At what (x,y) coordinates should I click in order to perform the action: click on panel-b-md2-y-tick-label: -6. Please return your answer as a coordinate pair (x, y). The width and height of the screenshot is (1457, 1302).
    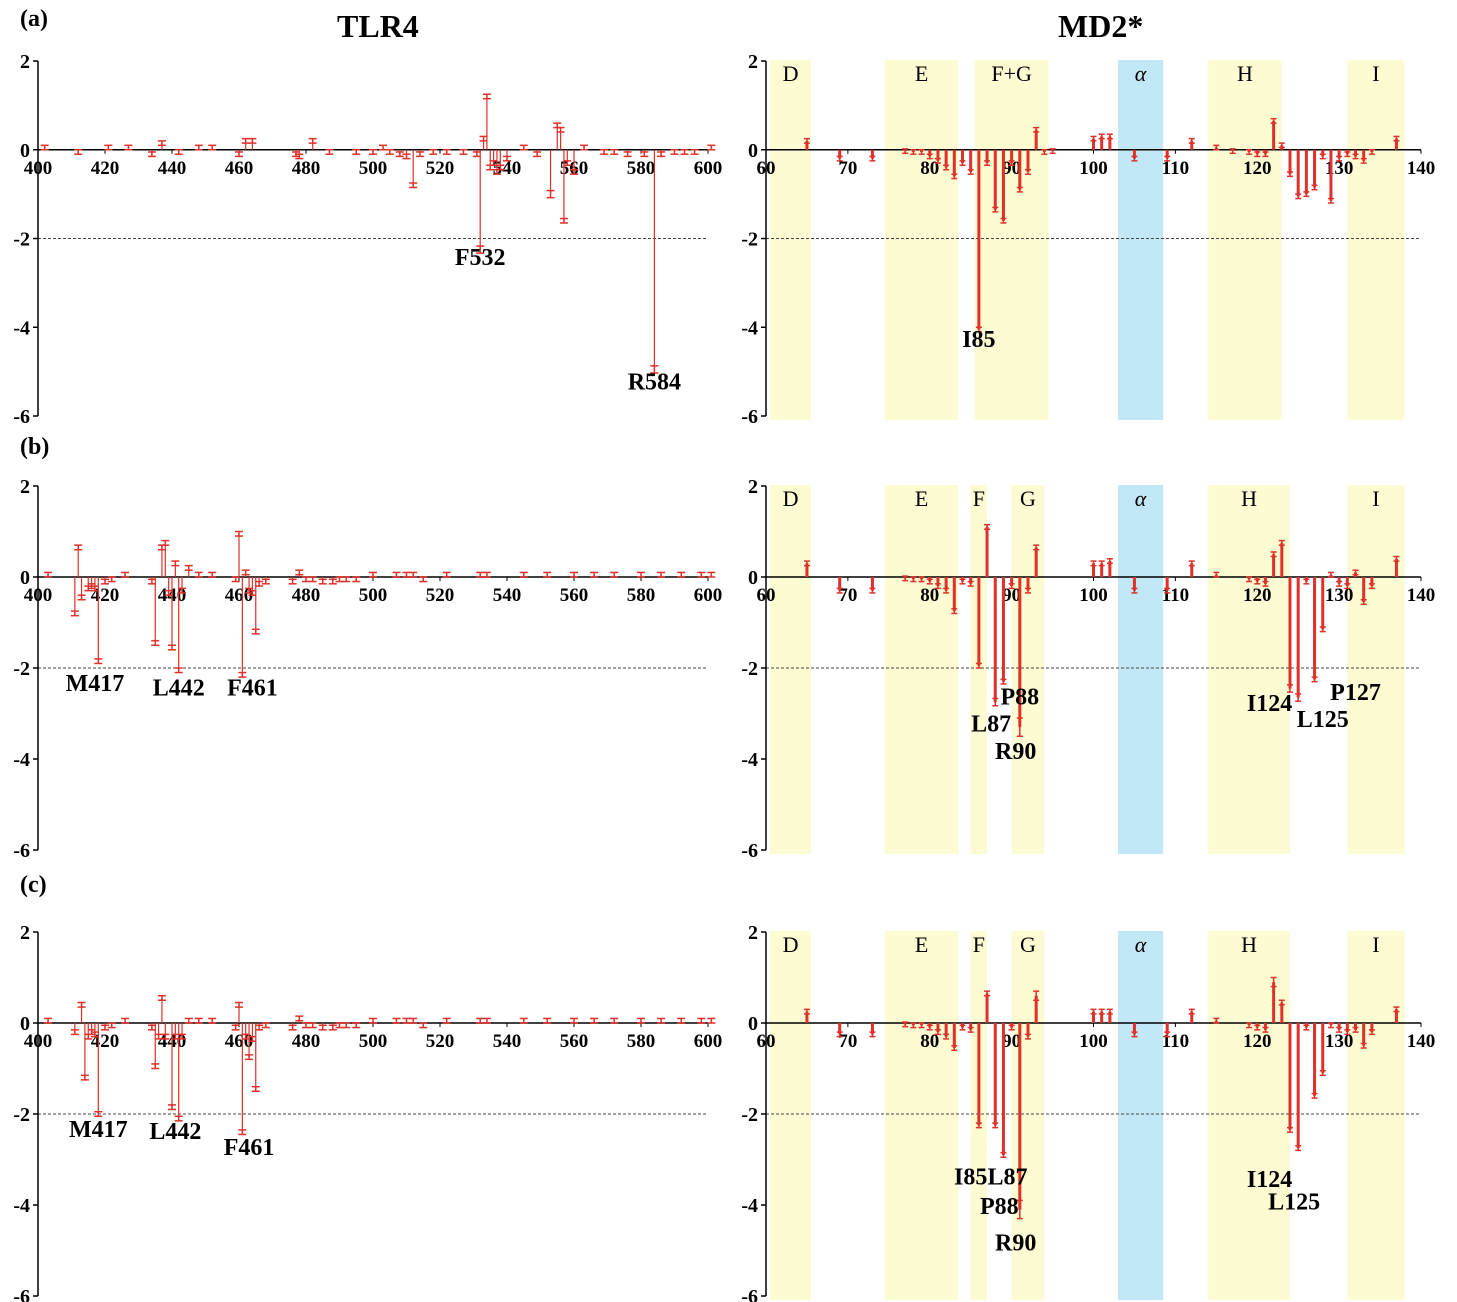
    Looking at the image, I should click on (749, 851).